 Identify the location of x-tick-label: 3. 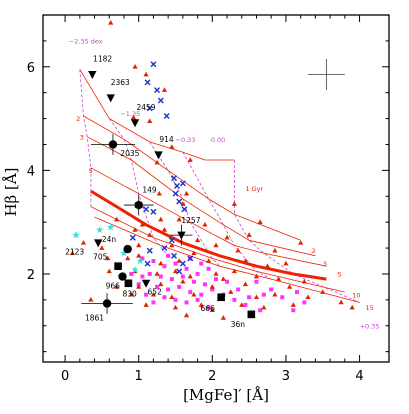
(286, 376).